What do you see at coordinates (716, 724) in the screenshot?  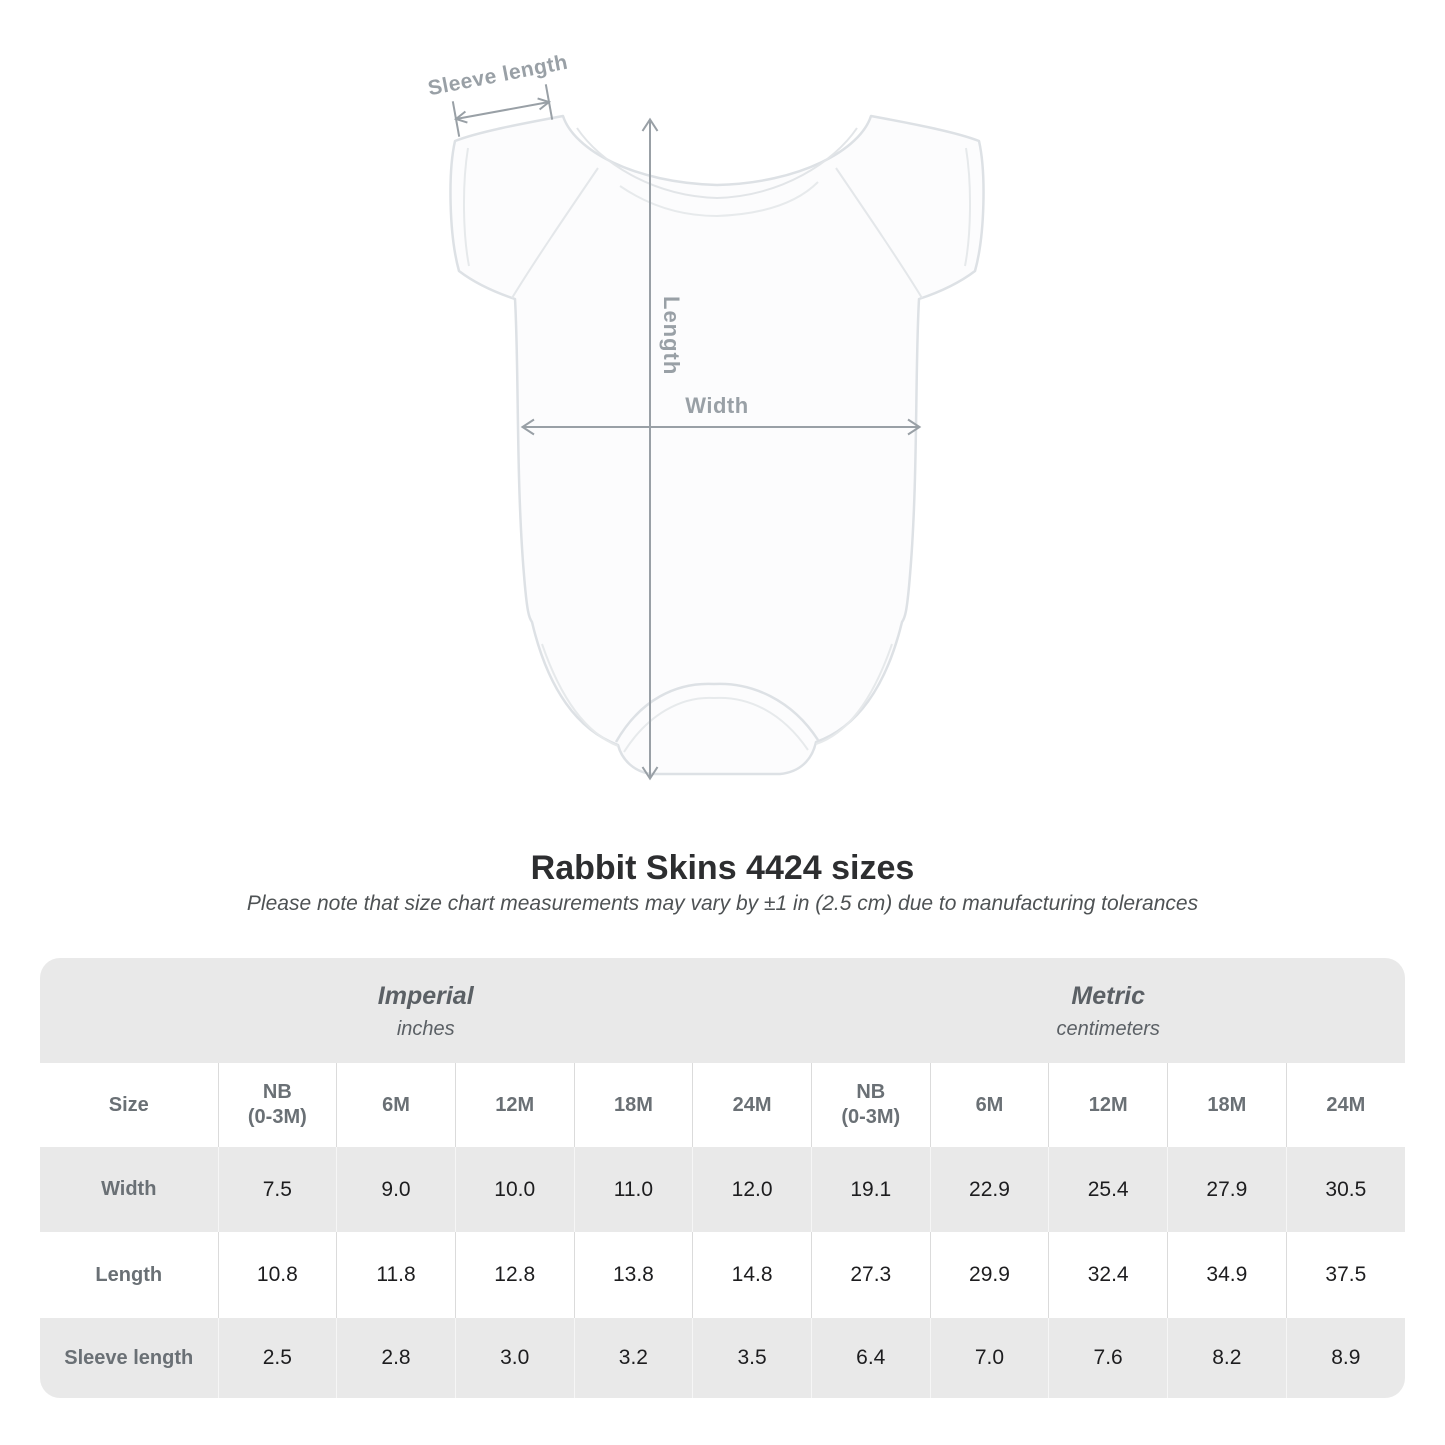 I see `snap-flap-band-line` at bounding box center [716, 724].